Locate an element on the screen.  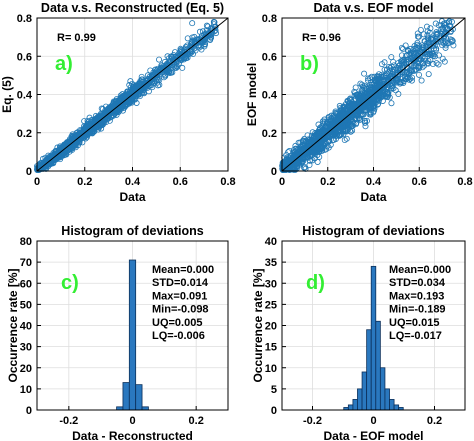
chart-title: Data v.s. EOF model is located at coordinates (374, 8).